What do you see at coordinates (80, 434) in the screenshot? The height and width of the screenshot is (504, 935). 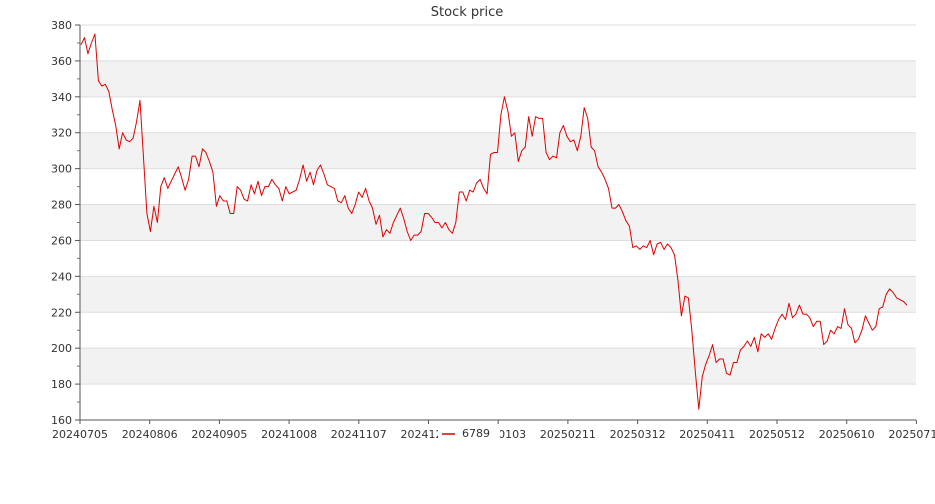 I see `x-tick-label: 20240705` at bounding box center [80, 434].